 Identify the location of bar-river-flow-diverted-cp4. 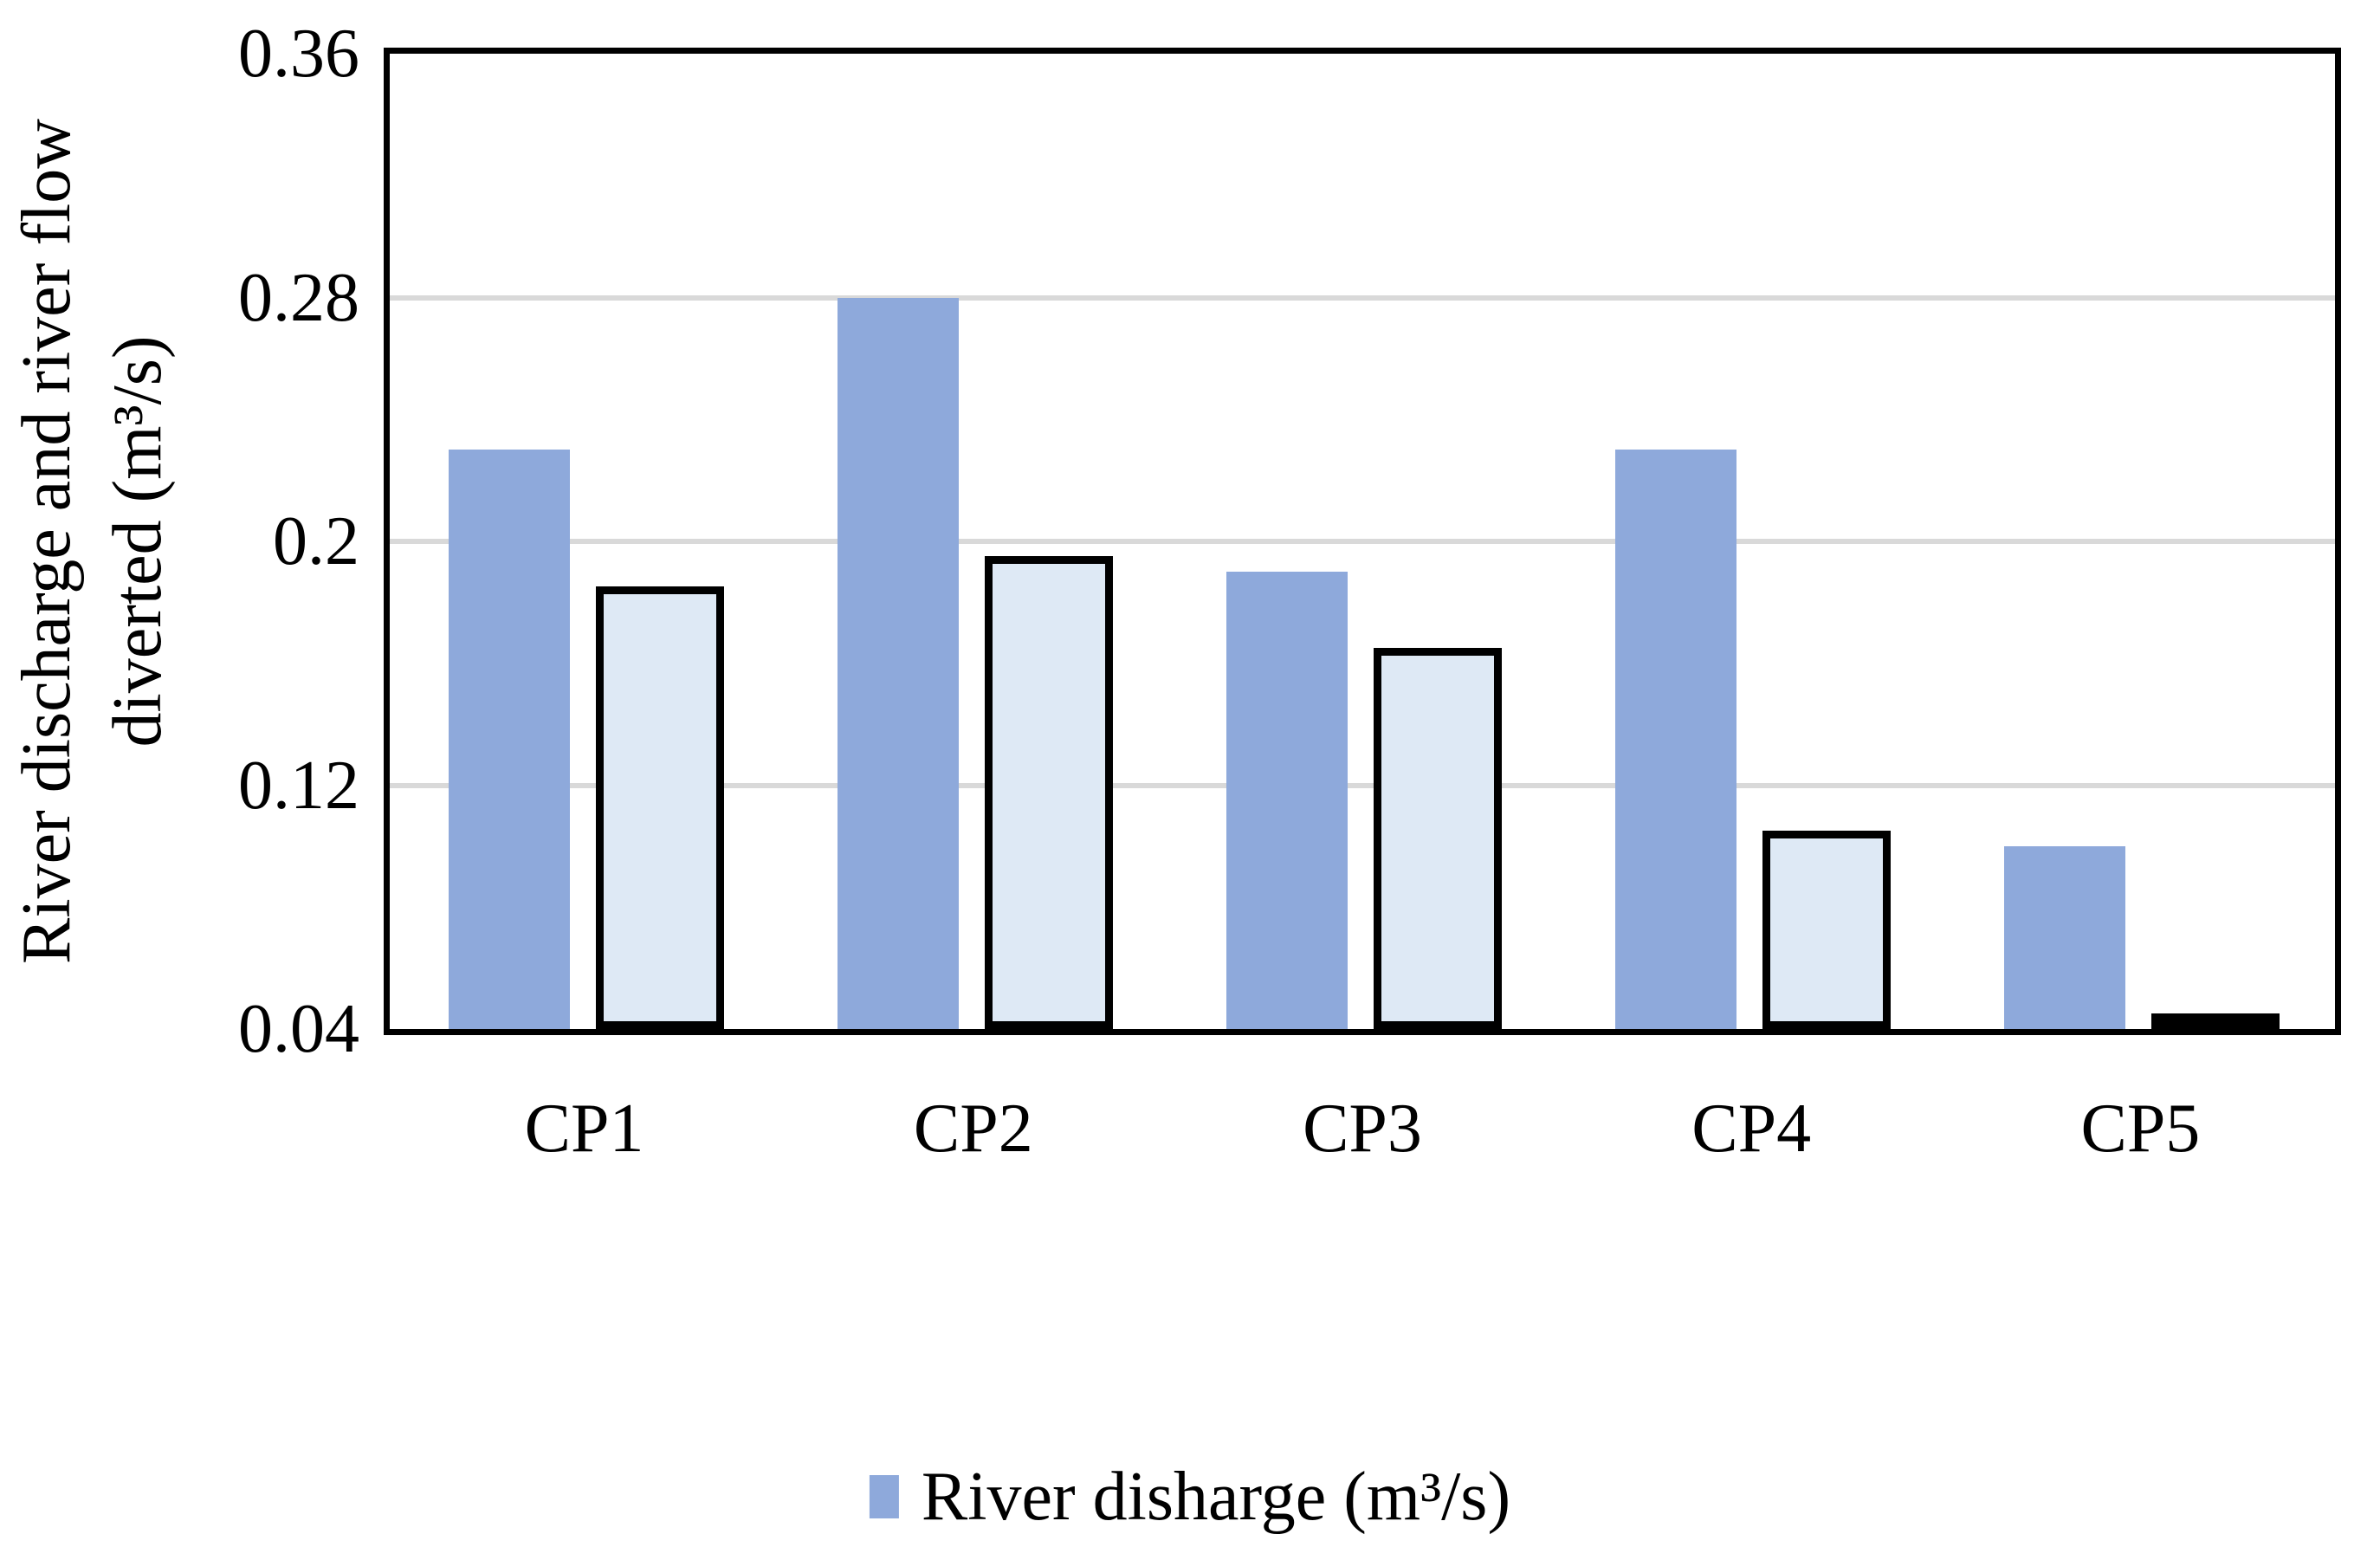
(1827, 929).